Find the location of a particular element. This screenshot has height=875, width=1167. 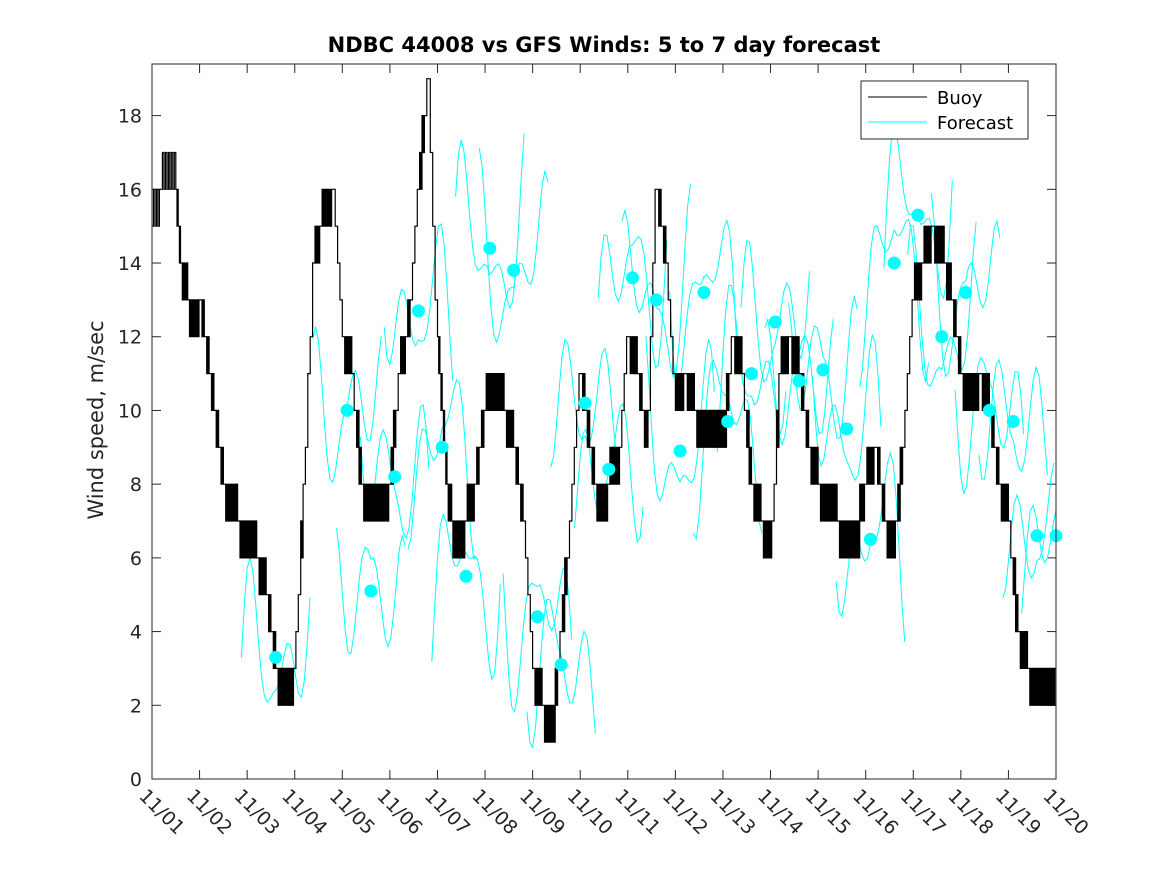

legend-buoy-label: Buoy is located at coordinates (960, 98).